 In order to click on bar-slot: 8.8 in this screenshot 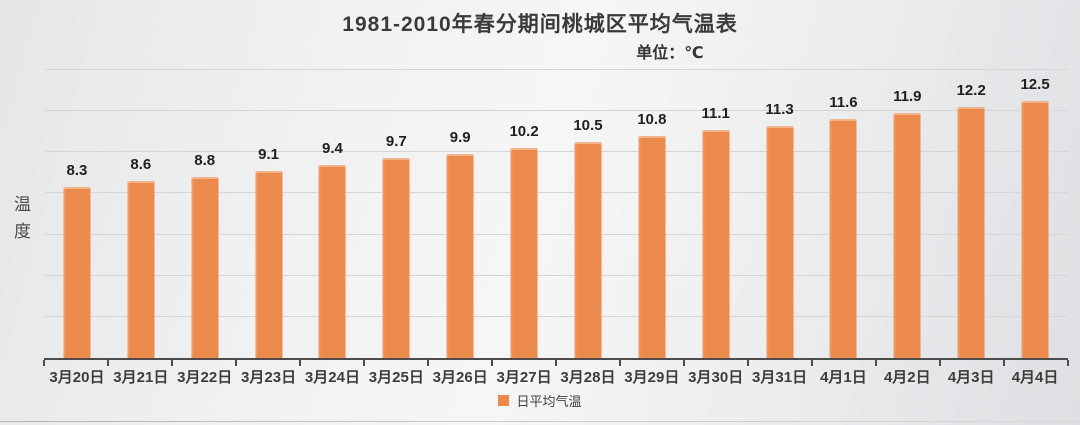, I will do `click(205, 214)`.